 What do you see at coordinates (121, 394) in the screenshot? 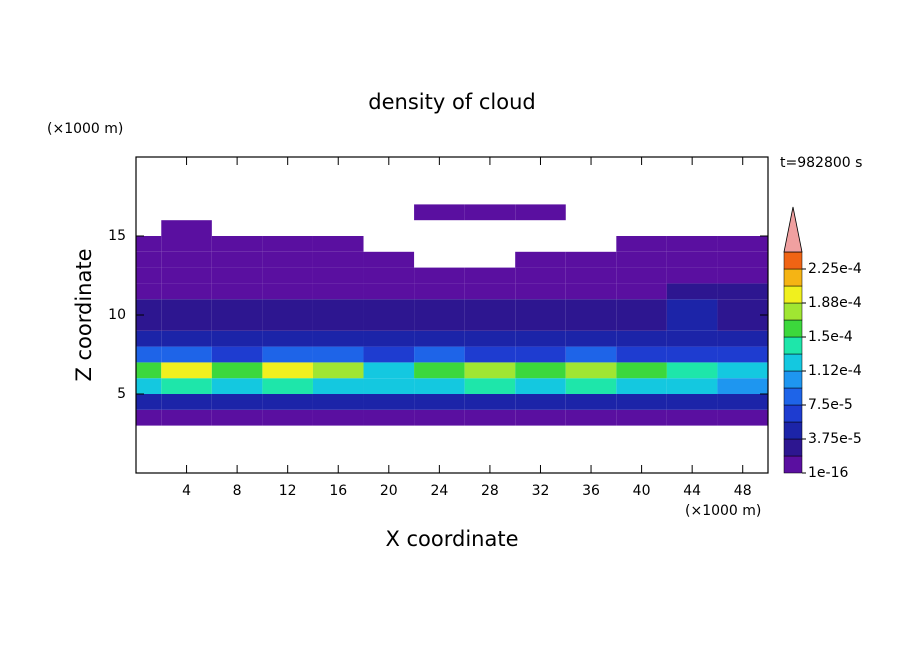
I see `y-tick-label: 5` at bounding box center [121, 394].